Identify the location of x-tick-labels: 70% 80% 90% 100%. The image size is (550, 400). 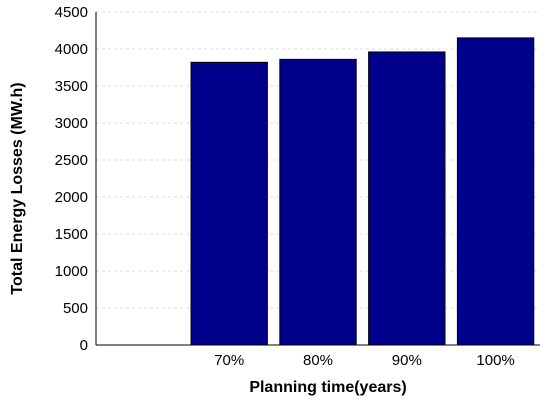
(364, 360).